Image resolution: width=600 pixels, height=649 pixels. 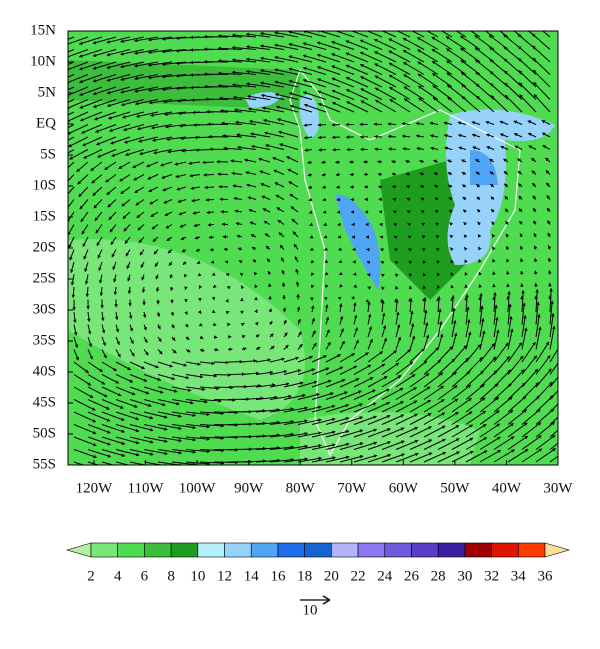 What do you see at coordinates (44, 433) in the screenshot?
I see `lat-label: 50S` at bounding box center [44, 433].